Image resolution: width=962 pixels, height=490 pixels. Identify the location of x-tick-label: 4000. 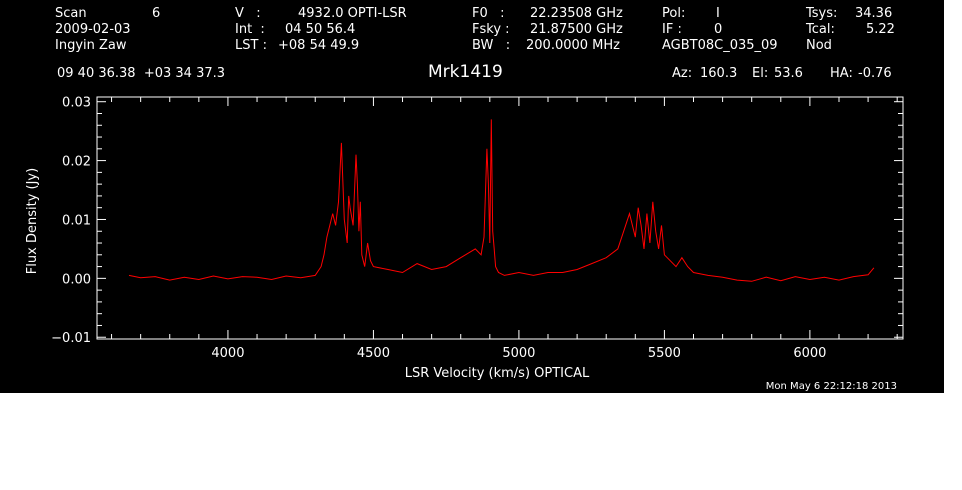
(227, 353).